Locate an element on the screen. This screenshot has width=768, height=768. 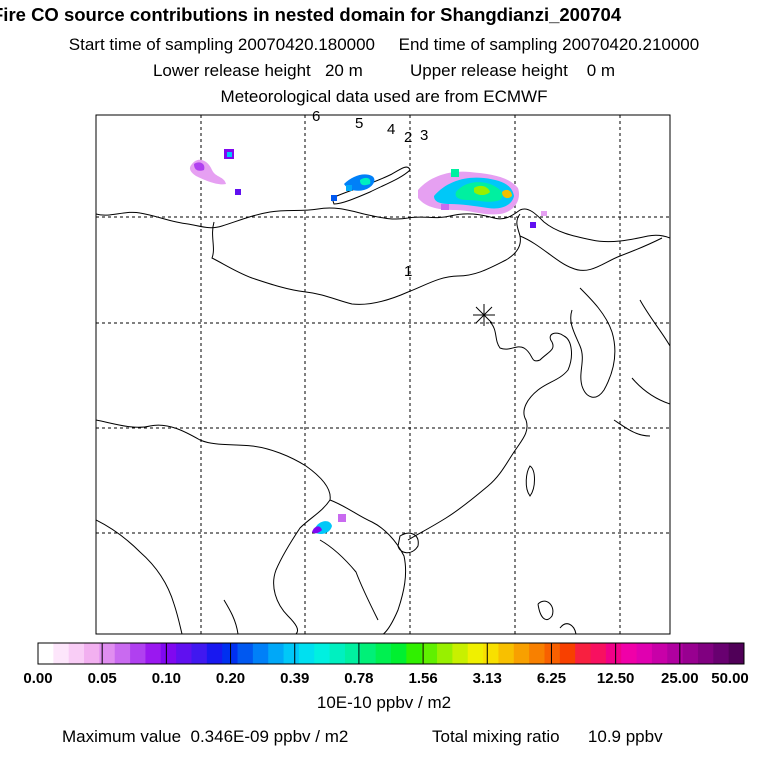
end-label: End time of sampling is located at coordinates (478, 44).